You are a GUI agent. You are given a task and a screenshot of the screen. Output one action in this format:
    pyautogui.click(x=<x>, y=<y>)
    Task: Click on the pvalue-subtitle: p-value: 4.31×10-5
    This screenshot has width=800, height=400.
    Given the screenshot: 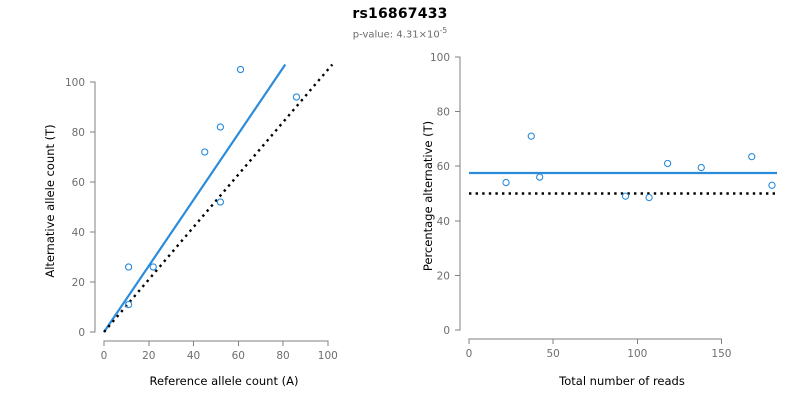 What is the action you would take?
    pyautogui.click(x=400, y=33)
    